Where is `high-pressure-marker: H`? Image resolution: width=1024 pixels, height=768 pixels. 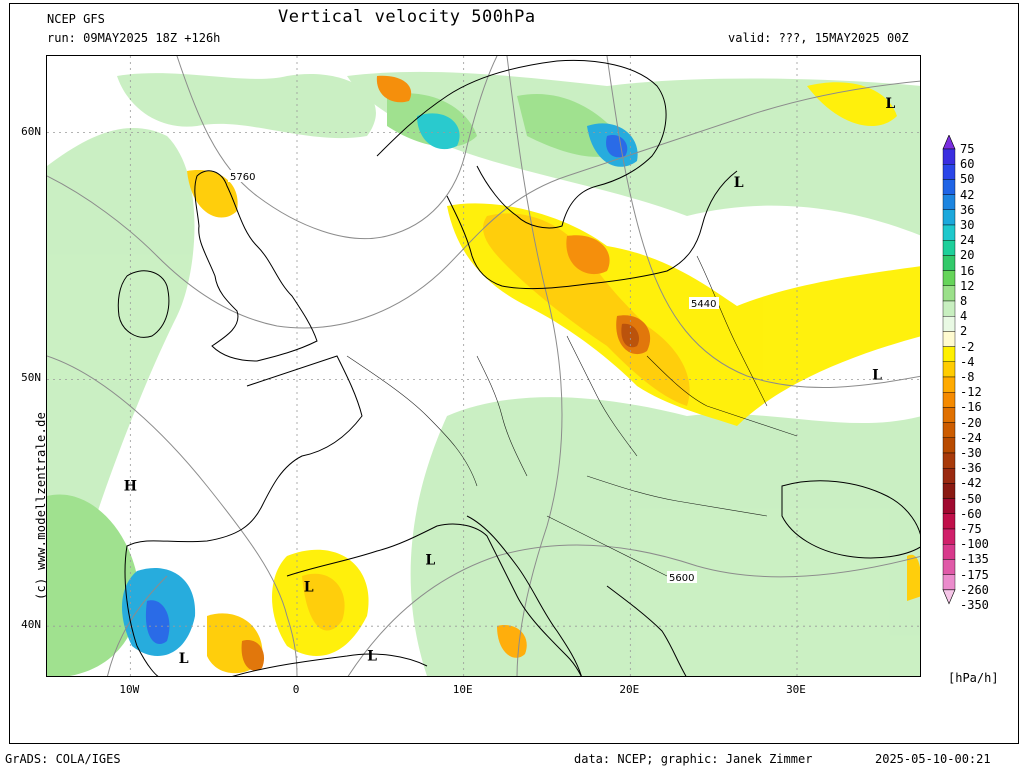
high-pressure-marker: H is located at coordinates (130, 486).